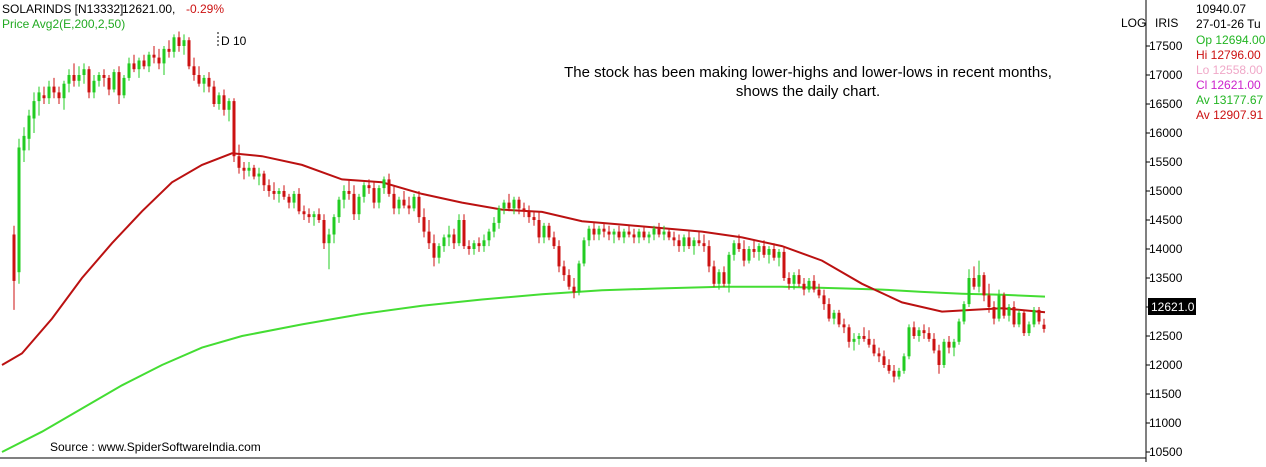 The image size is (1266, 467). Describe the element at coordinates (1229, 100) in the screenshot. I see `info-line: Av 13177.67` at that location.